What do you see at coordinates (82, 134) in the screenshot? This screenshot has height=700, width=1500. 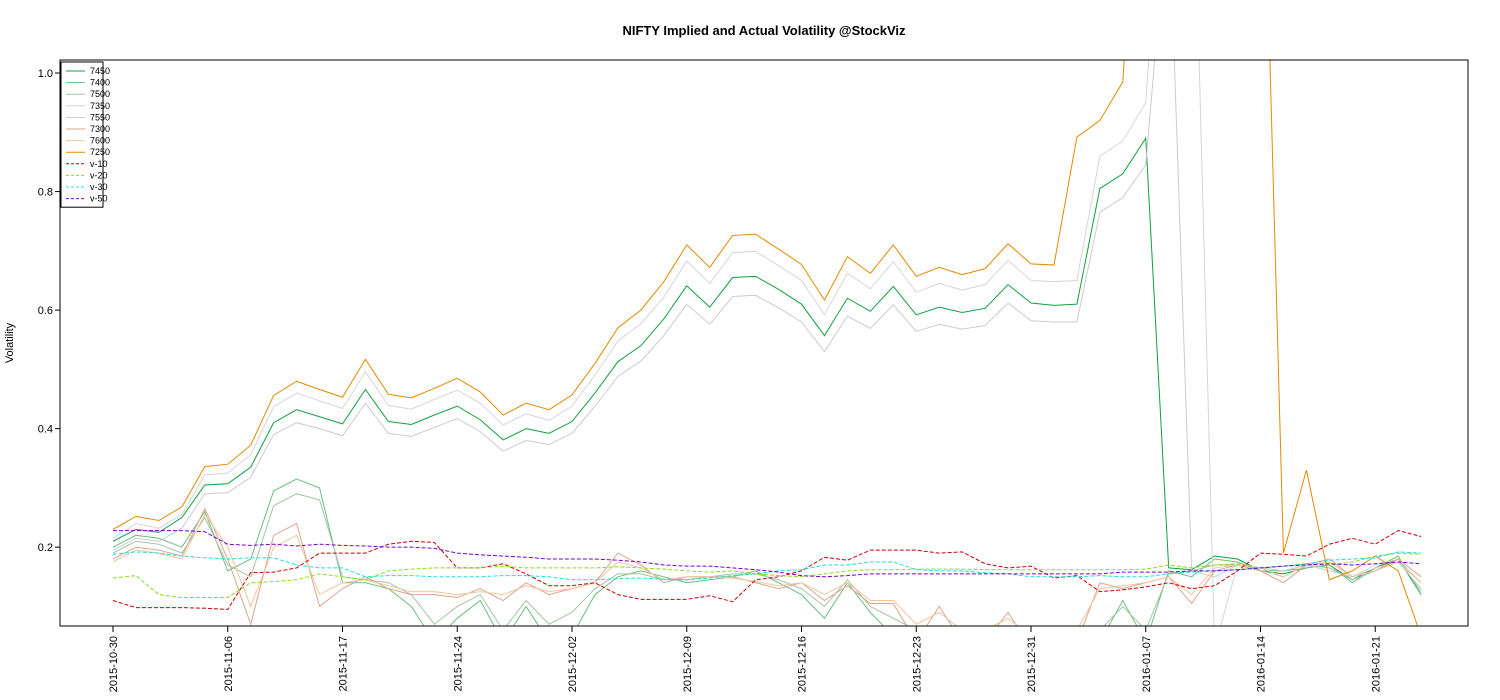 I see `legend-box` at bounding box center [82, 134].